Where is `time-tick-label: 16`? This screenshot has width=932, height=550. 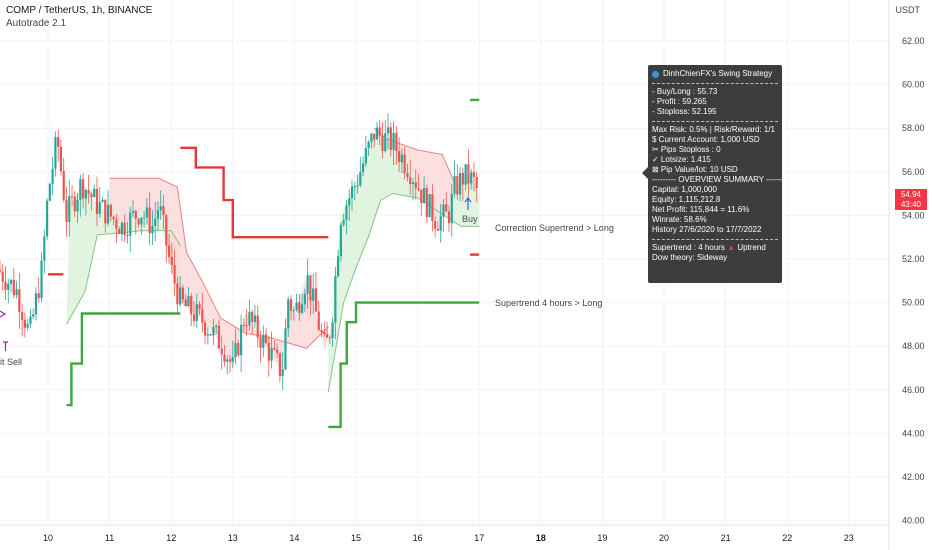
time-tick-label: 16 is located at coordinates (418, 538).